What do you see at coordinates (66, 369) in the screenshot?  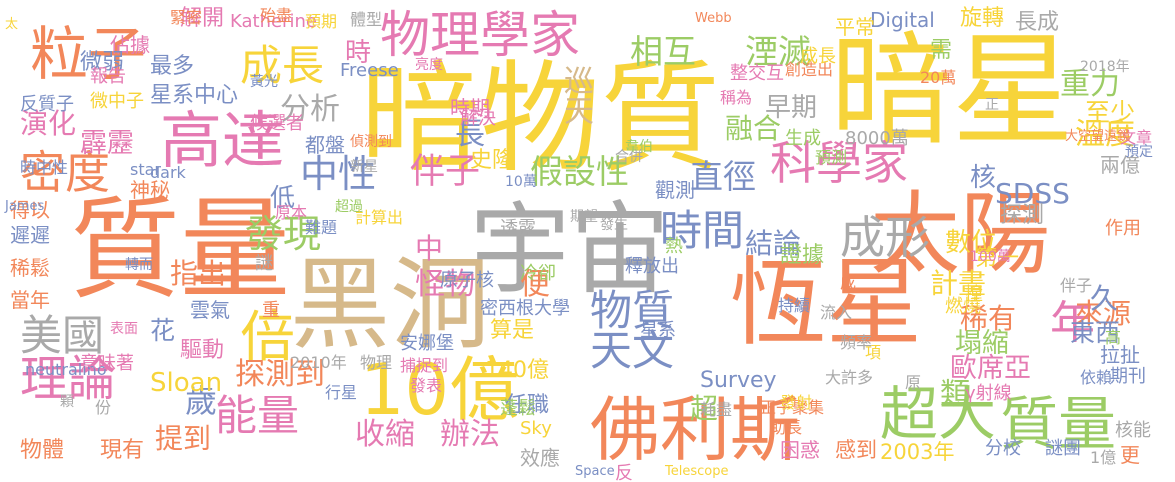 I see `cloud-word: neutralino` at bounding box center [66, 369].